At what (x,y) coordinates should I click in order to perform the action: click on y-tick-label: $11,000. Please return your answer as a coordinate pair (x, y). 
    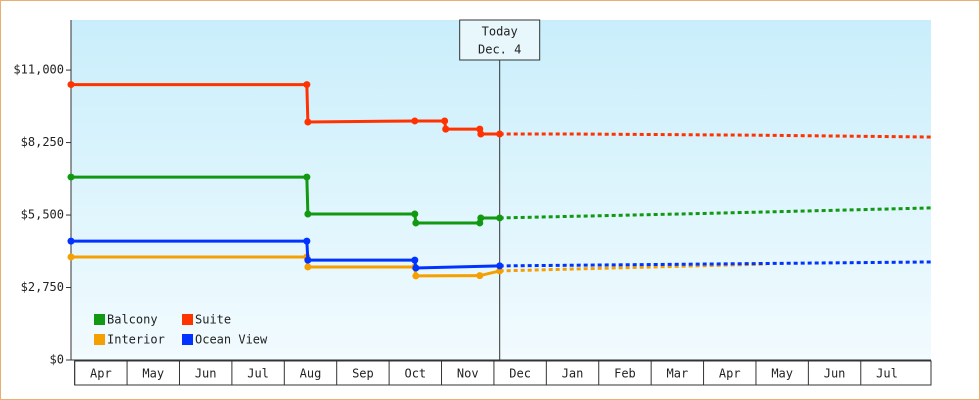
    Looking at the image, I should click on (38, 70).